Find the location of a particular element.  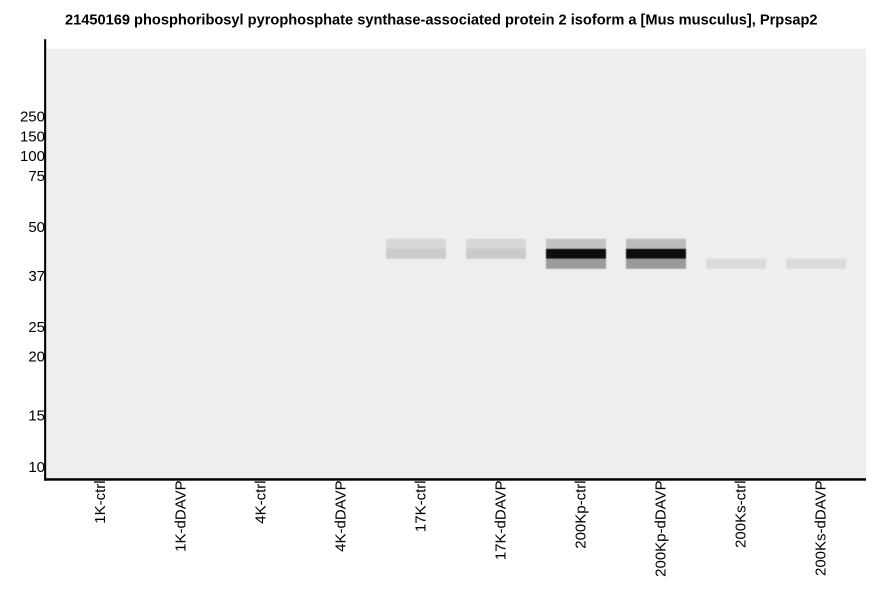

svg-text: 4K-ctrl is located at coordinates (260, 501).